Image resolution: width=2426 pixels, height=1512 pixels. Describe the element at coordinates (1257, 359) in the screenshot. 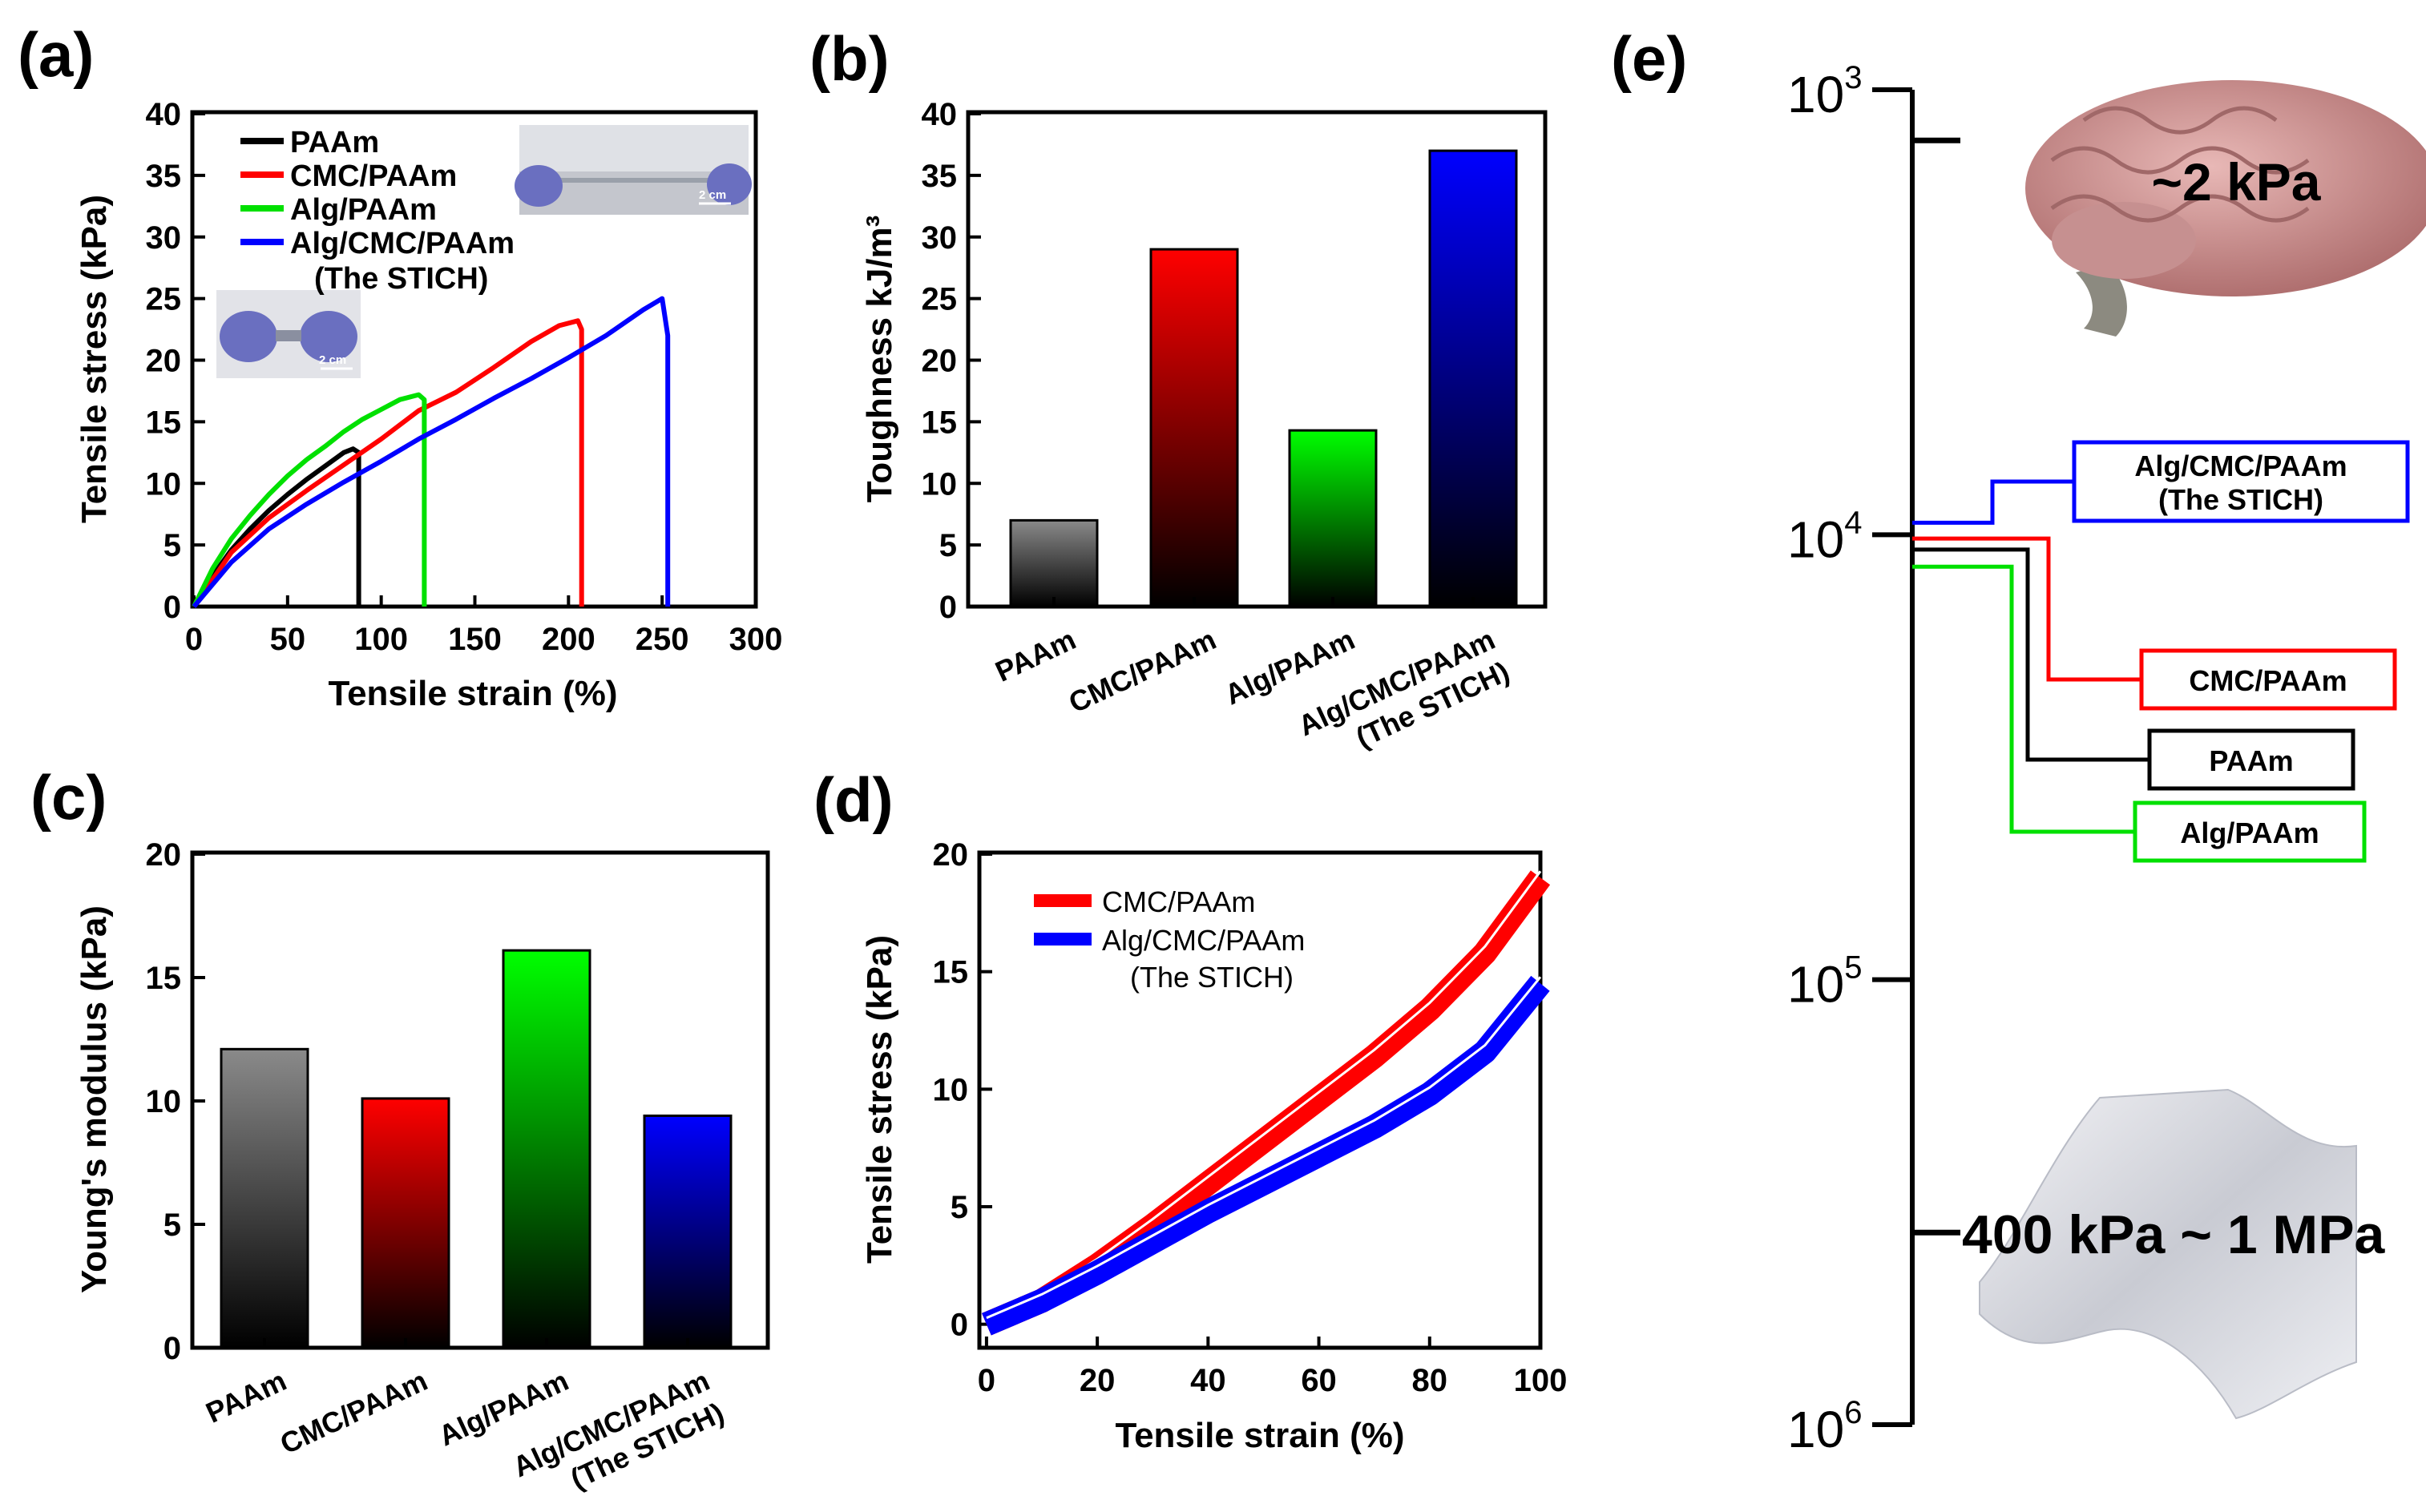

I see `plot-frame-b` at that location.